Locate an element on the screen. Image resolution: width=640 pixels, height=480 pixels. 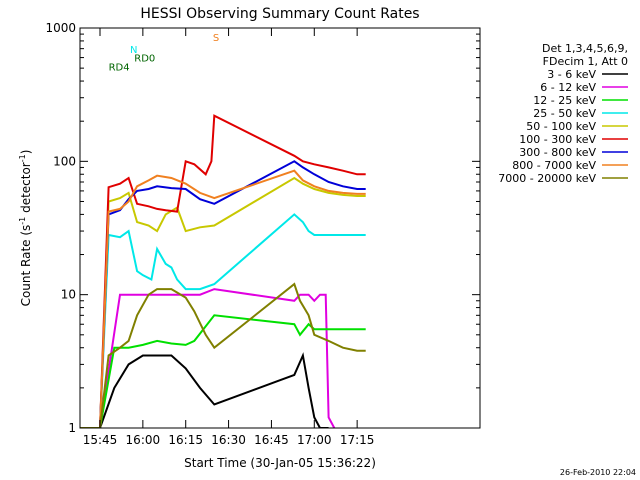
y-tick-label-2: 100 is located at coordinates (64, 161).